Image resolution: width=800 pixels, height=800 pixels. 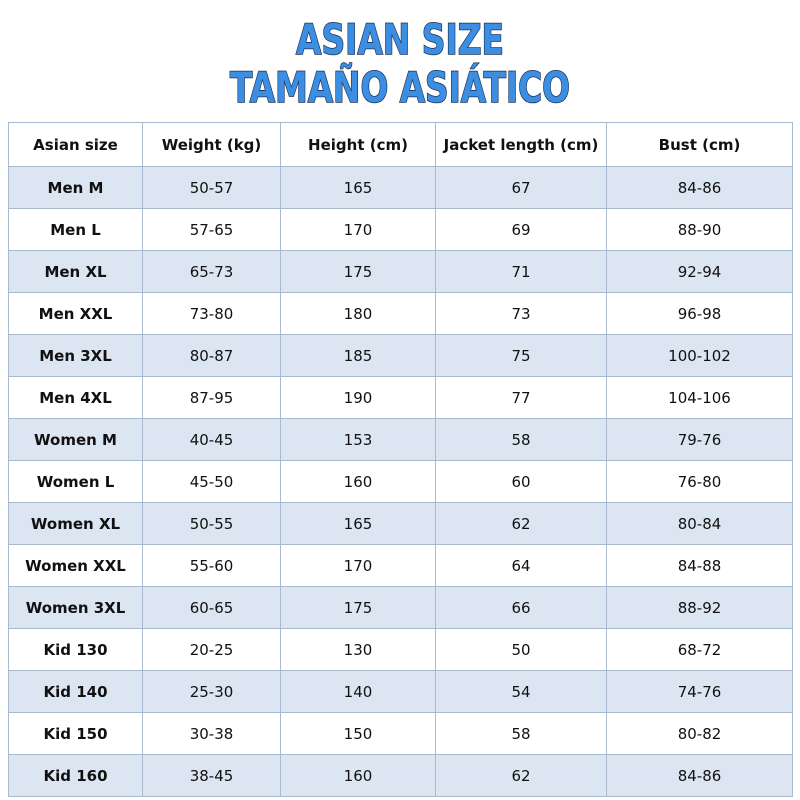 What do you see at coordinates (521, 187) in the screenshot?
I see `value-cell: 67` at bounding box center [521, 187].